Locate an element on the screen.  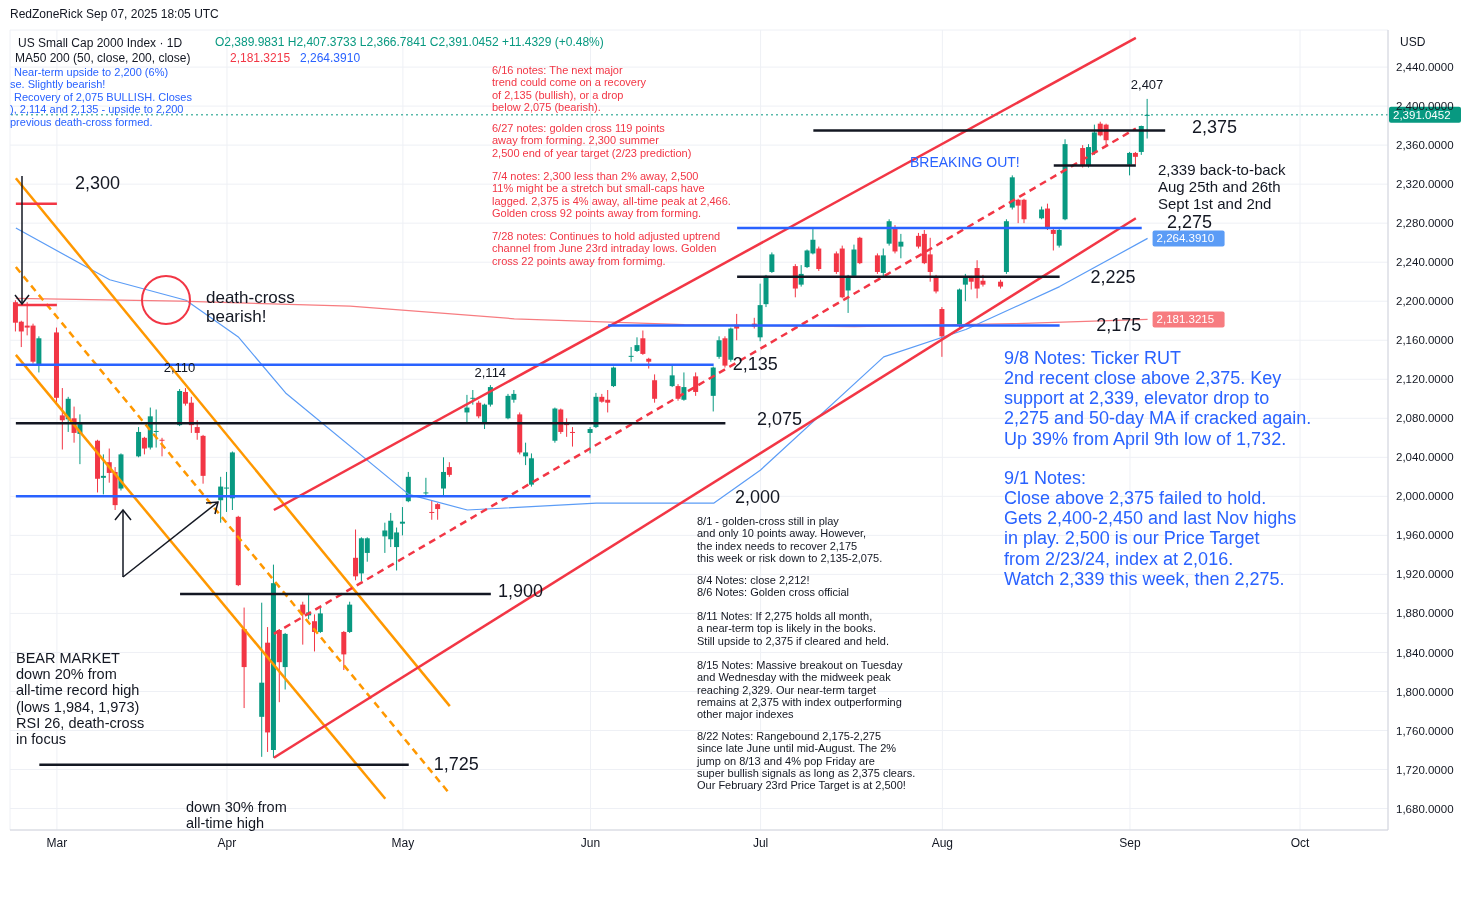
y-tick-label: 1,760.0000 is located at coordinates (1425, 730).